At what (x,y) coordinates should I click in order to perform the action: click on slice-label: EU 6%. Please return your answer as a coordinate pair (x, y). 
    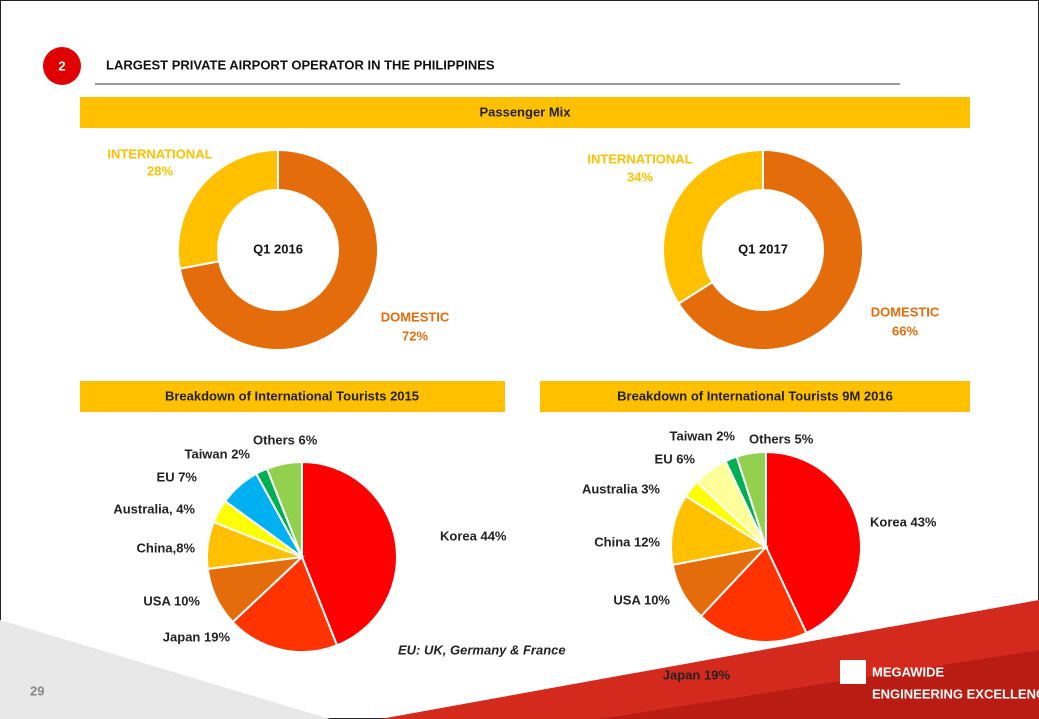
    Looking at the image, I should click on (675, 458).